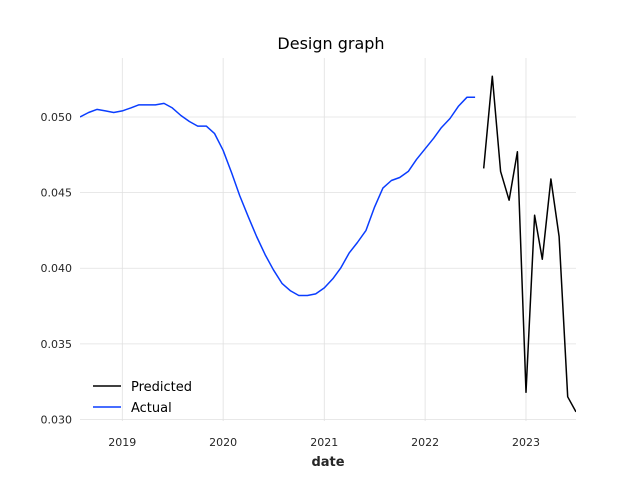 This screenshot has height=480, width=640. Describe the element at coordinates (142, 398) in the screenshot. I see `legend: Predicted Actual` at that location.